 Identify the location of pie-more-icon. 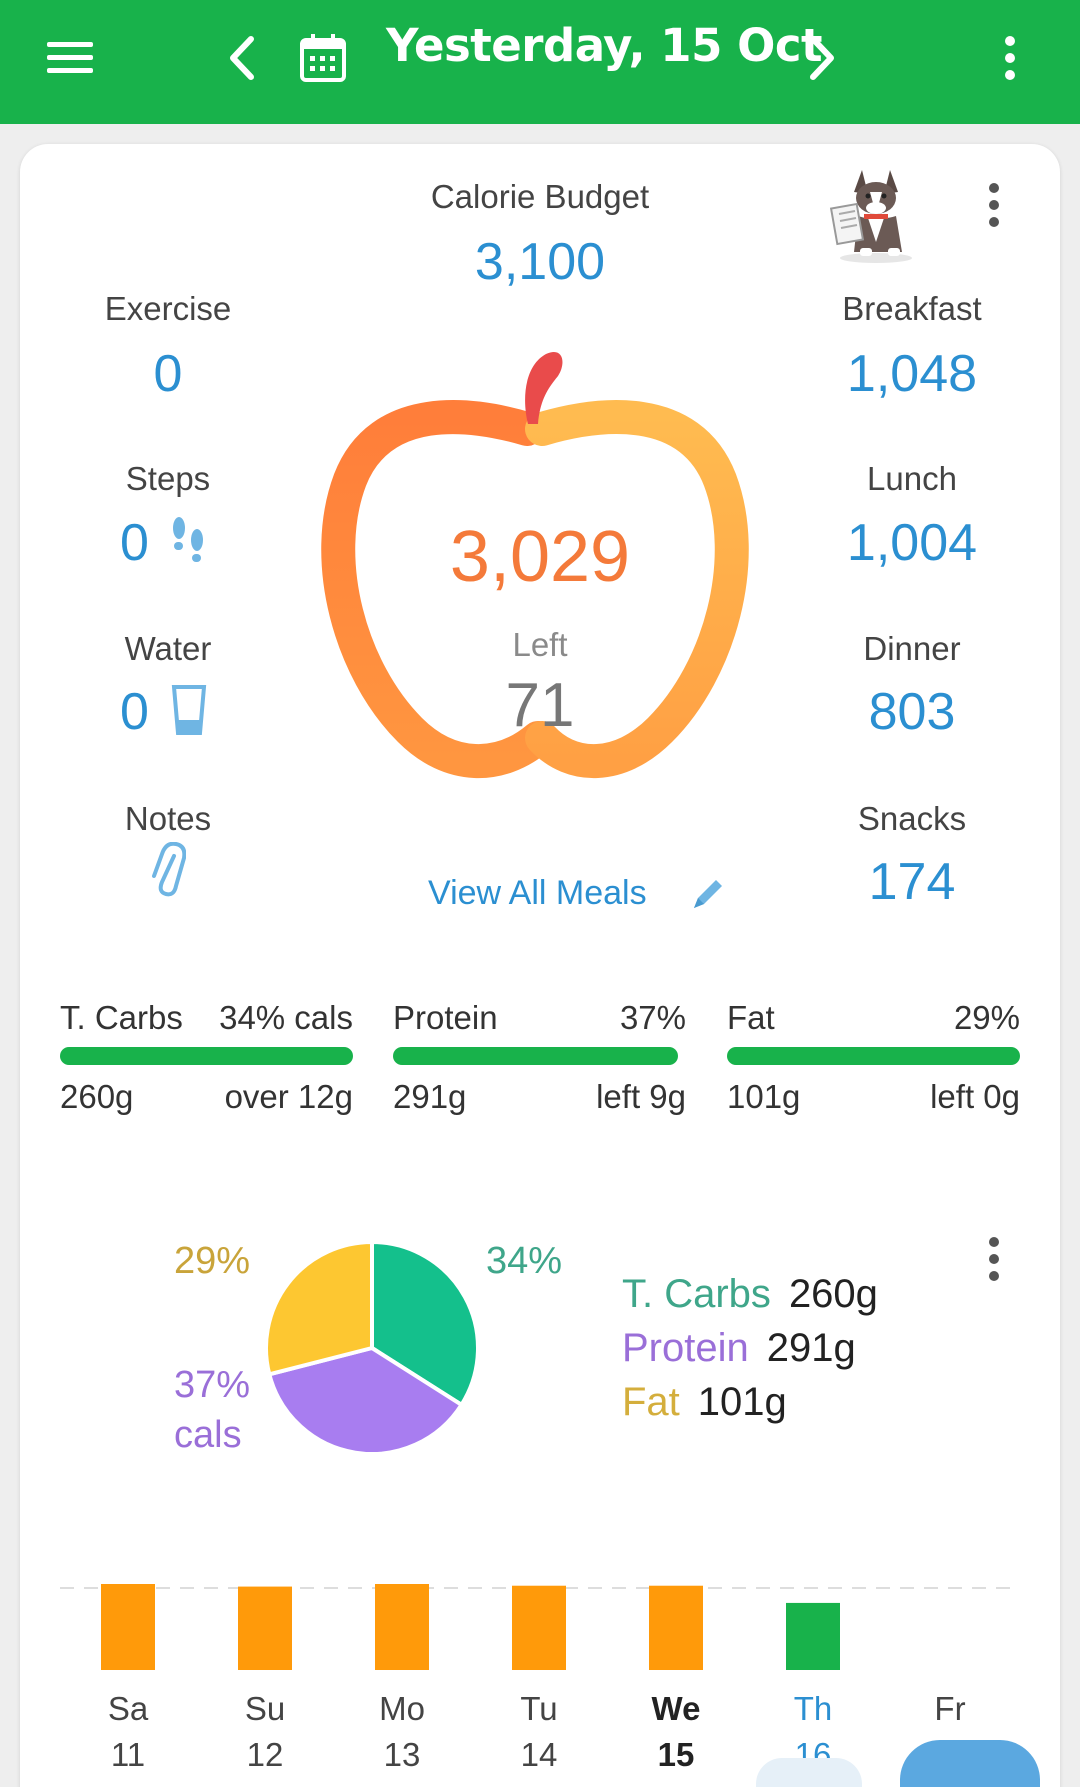
(994, 1261).